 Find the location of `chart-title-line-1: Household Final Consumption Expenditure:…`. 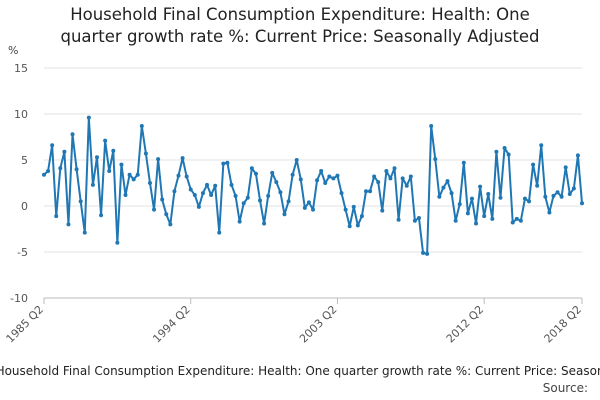

chart-title-line-1: Household Final Consumption Expenditure:… is located at coordinates (300, 14).